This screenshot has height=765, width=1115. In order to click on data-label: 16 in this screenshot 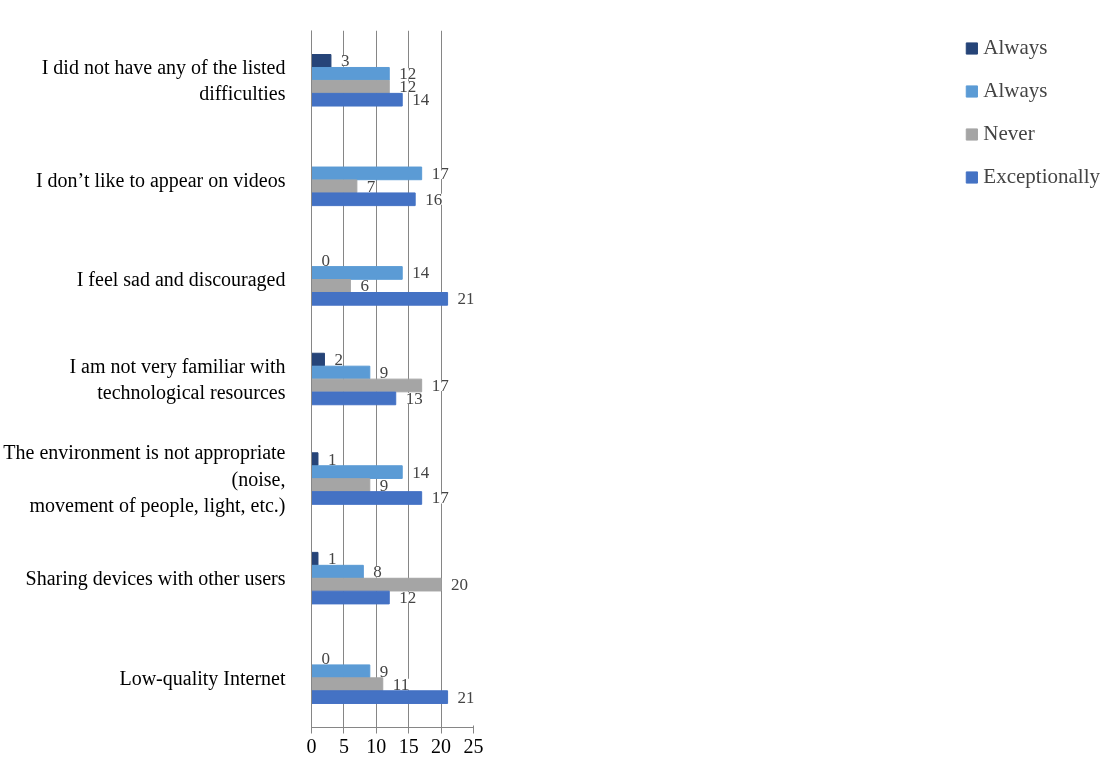, I will do `click(434, 199)`.